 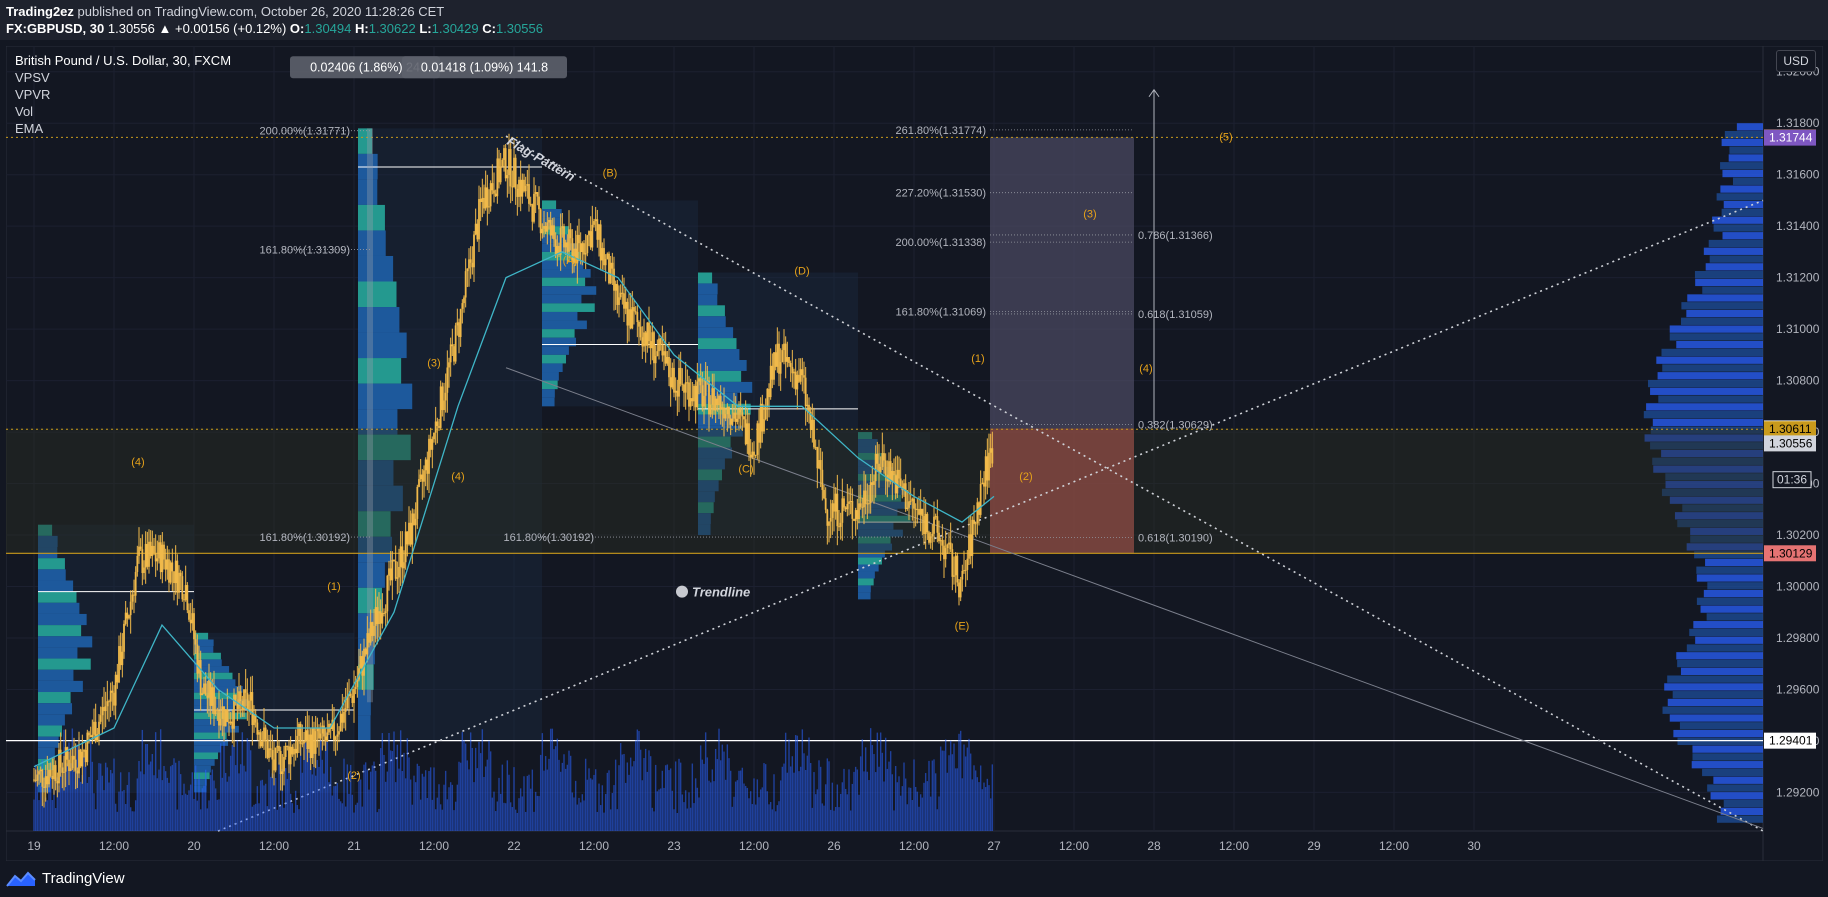 I want to click on legend-indicator-vpvr: VPVR, so click(x=33, y=94).